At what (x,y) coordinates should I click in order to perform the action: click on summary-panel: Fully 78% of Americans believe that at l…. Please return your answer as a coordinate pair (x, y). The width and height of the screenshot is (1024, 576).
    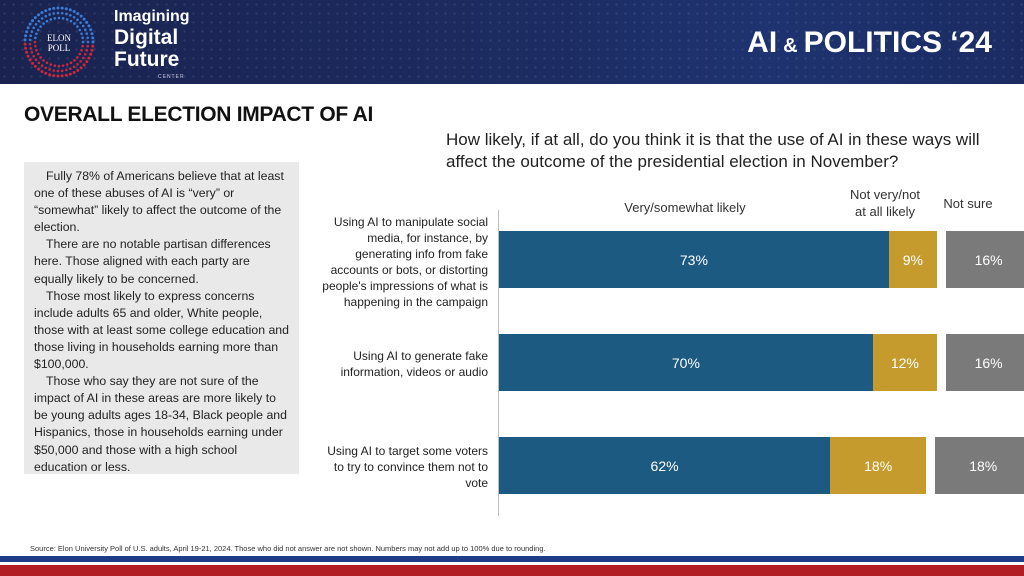
    Looking at the image, I should click on (161, 318).